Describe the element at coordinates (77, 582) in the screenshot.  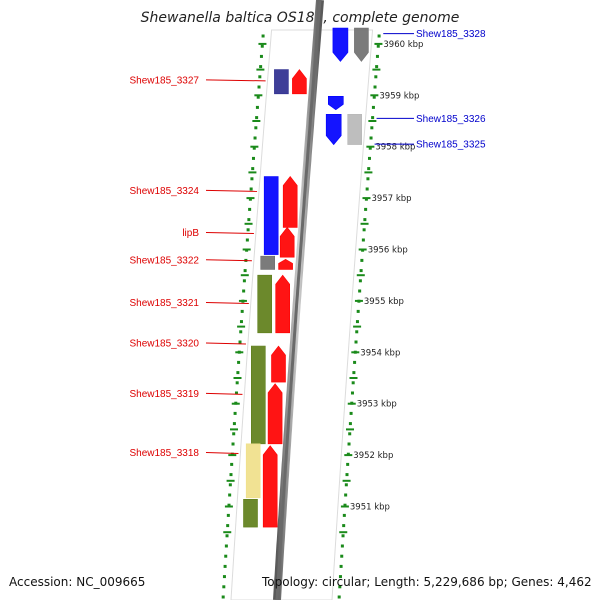
I see `accession-text: Accession: NC_009665` at that location.